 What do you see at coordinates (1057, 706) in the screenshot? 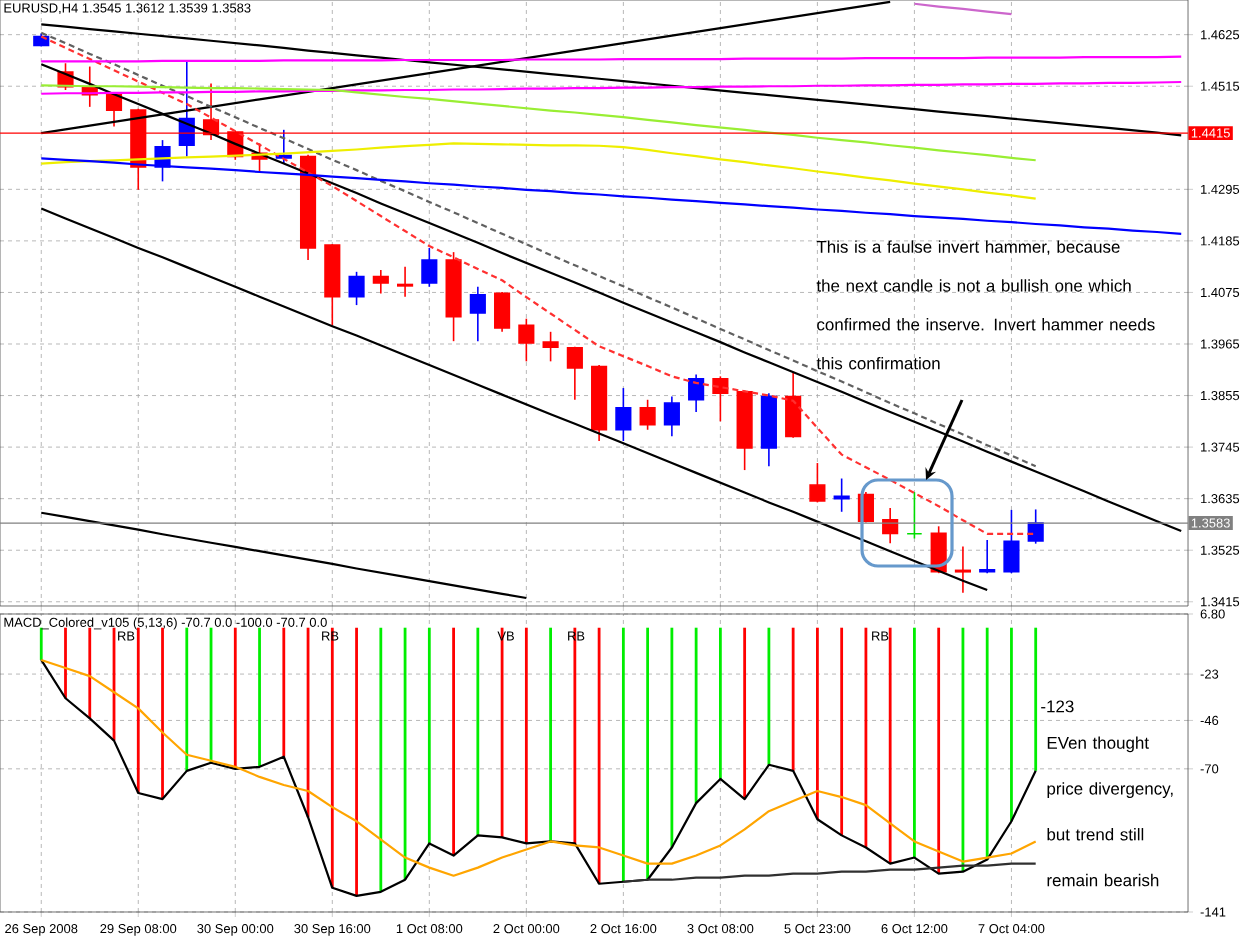
I see `annotation: -123` at bounding box center [1057, 706].